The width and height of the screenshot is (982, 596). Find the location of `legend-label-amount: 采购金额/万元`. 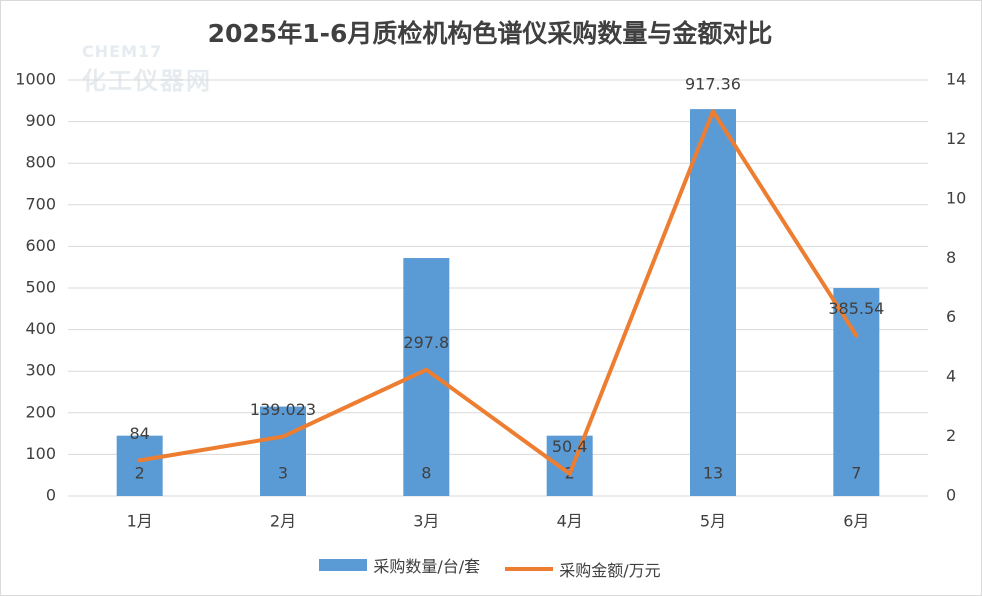

legend-label-amount: 采购金额/万元 is located at coordinates (610, 570).